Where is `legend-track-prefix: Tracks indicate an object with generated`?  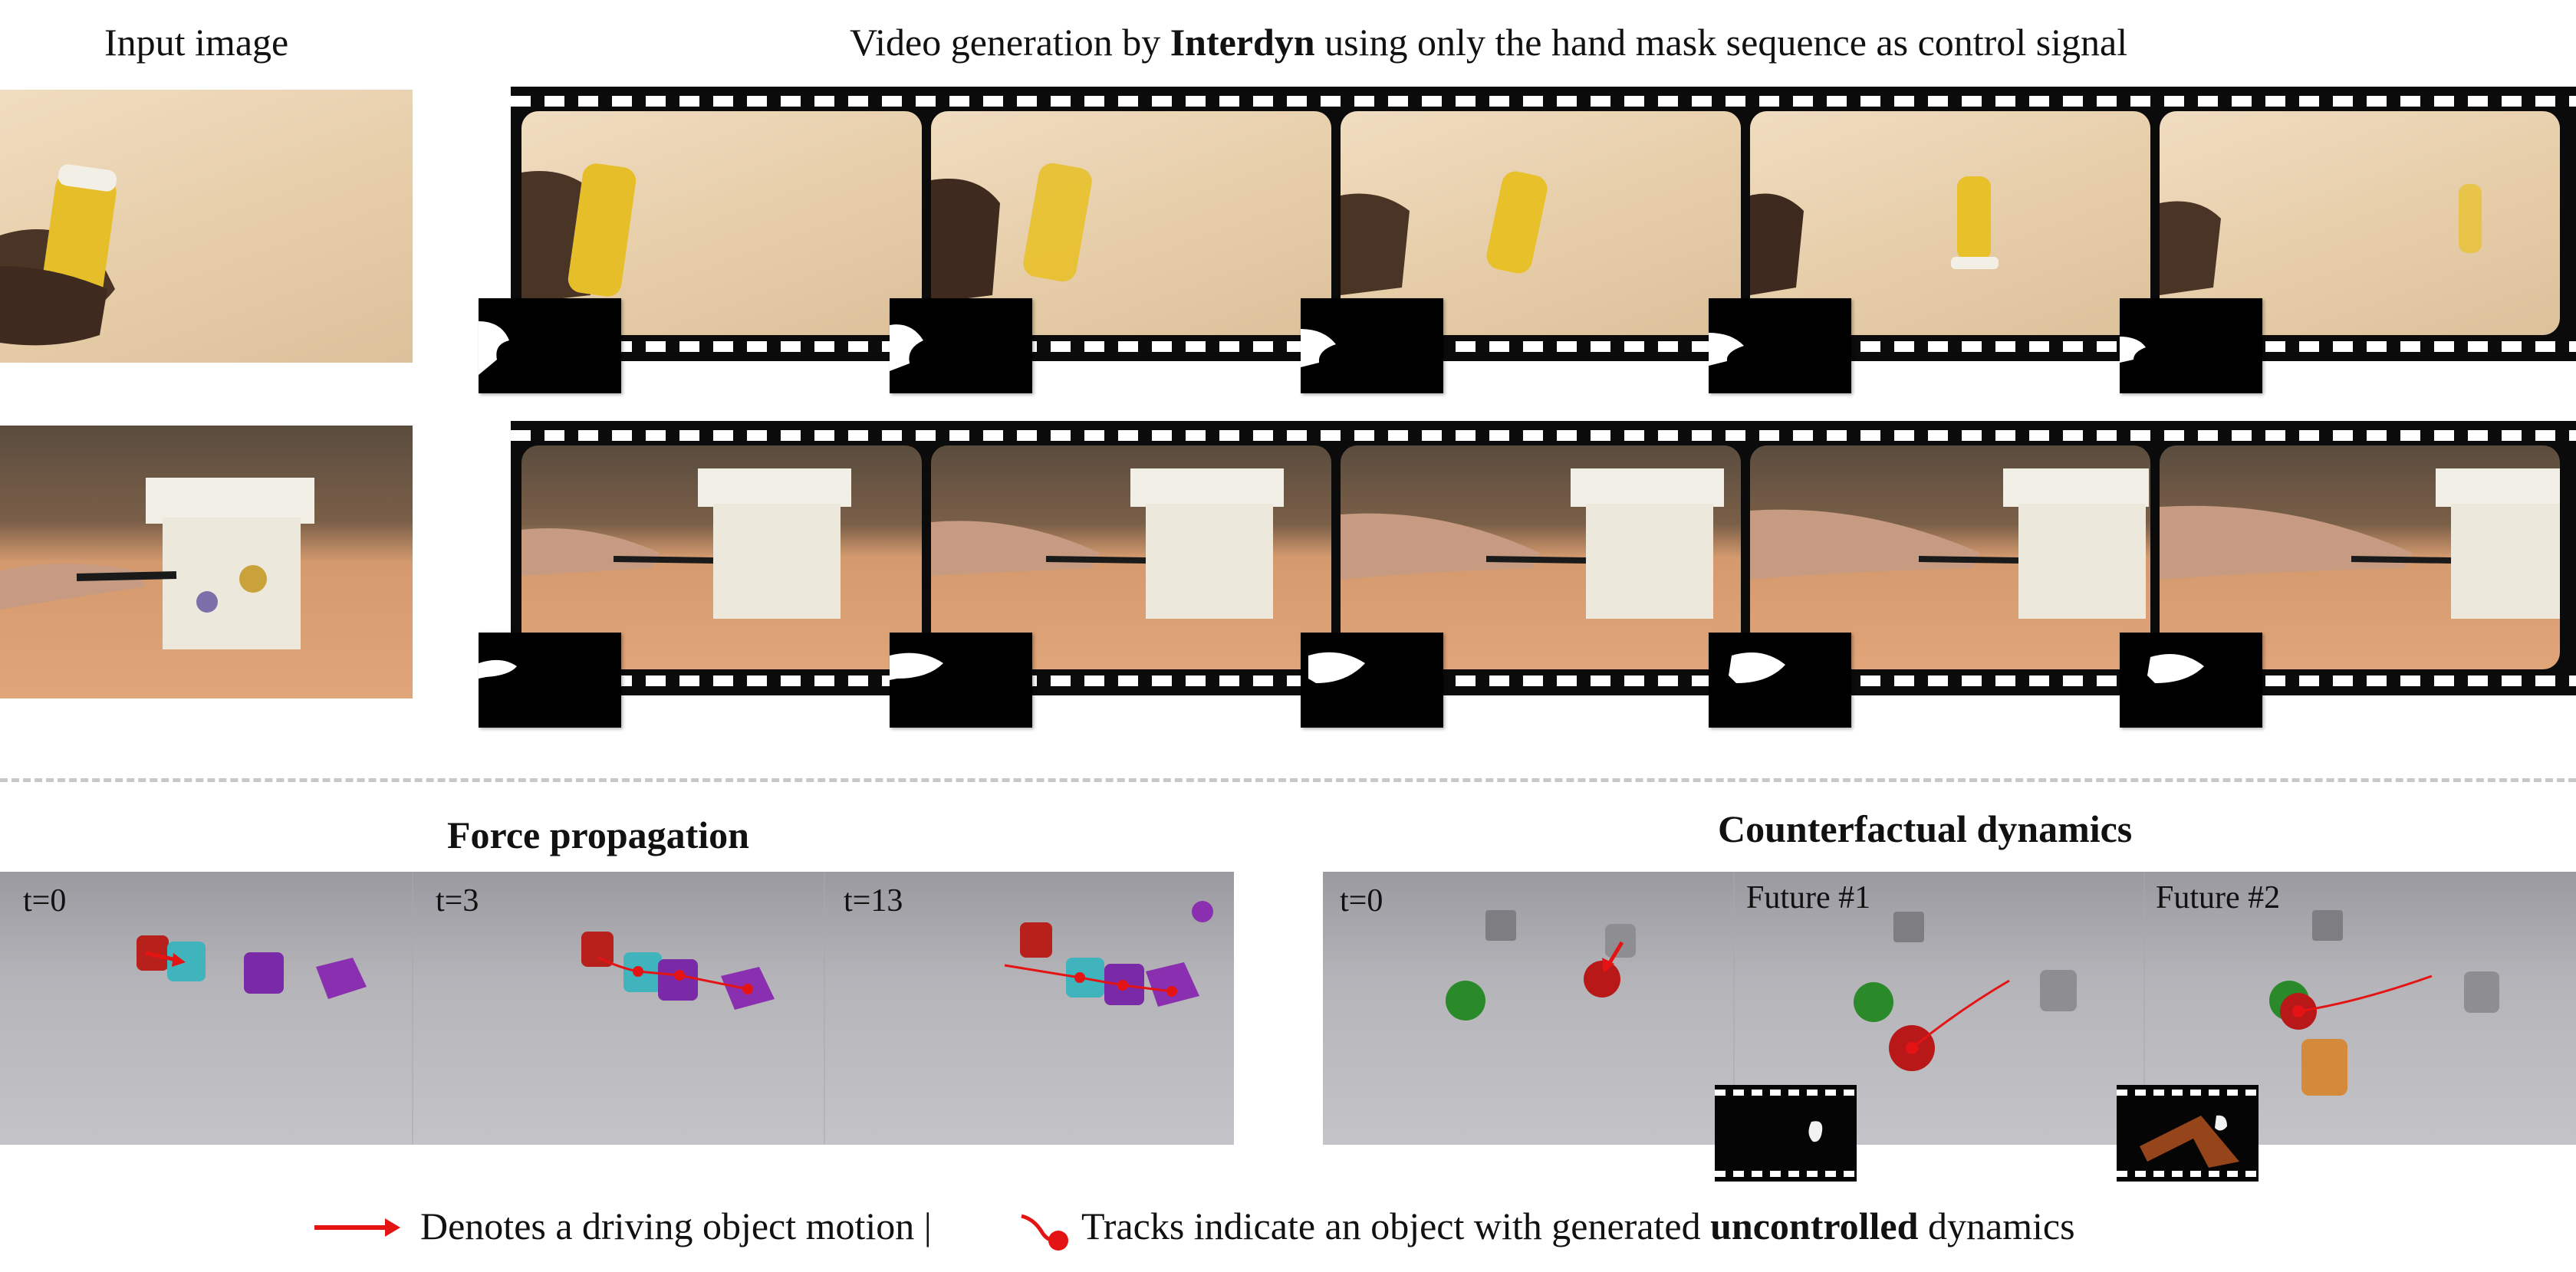 legend-track-prefix: Tracks indicate an object with generated is located at coordinates (1396, 1226).